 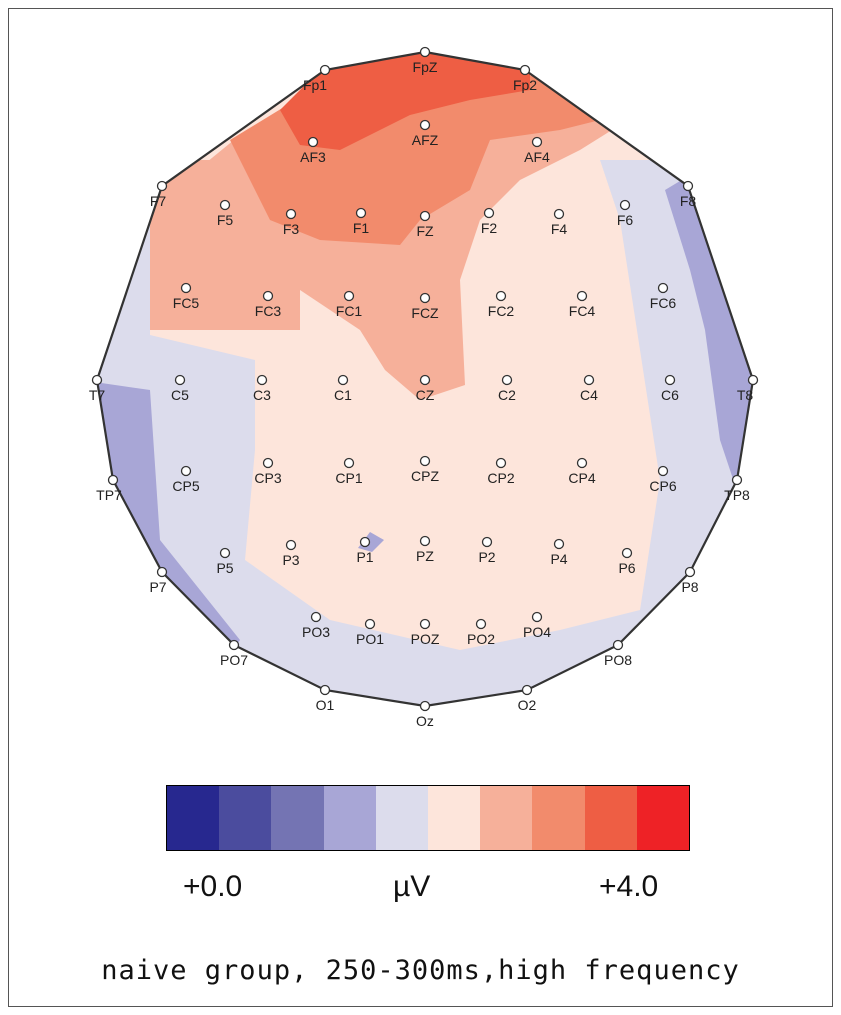 I want to click on electrode-label-oz: Oz, so click(x=425, y=721).